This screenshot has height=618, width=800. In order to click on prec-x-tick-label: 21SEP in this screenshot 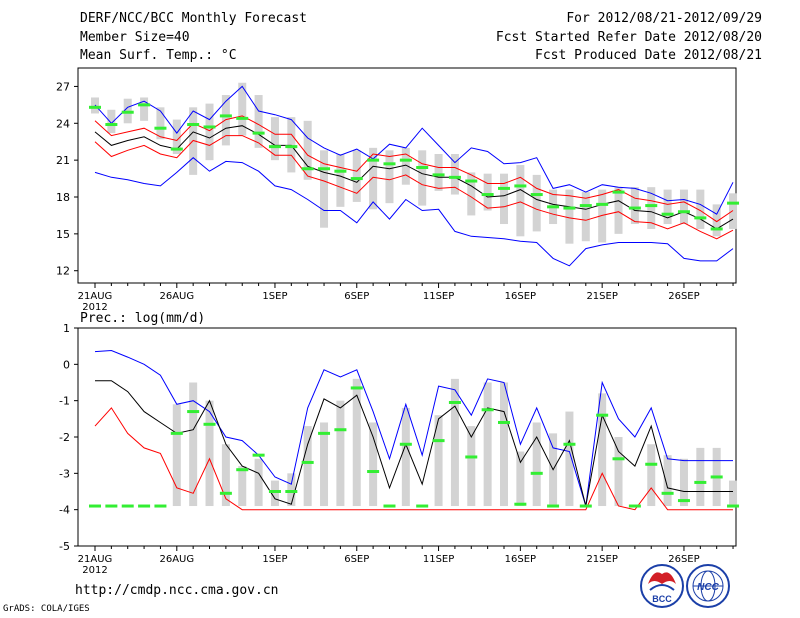, I will do `click(601, 559)`.